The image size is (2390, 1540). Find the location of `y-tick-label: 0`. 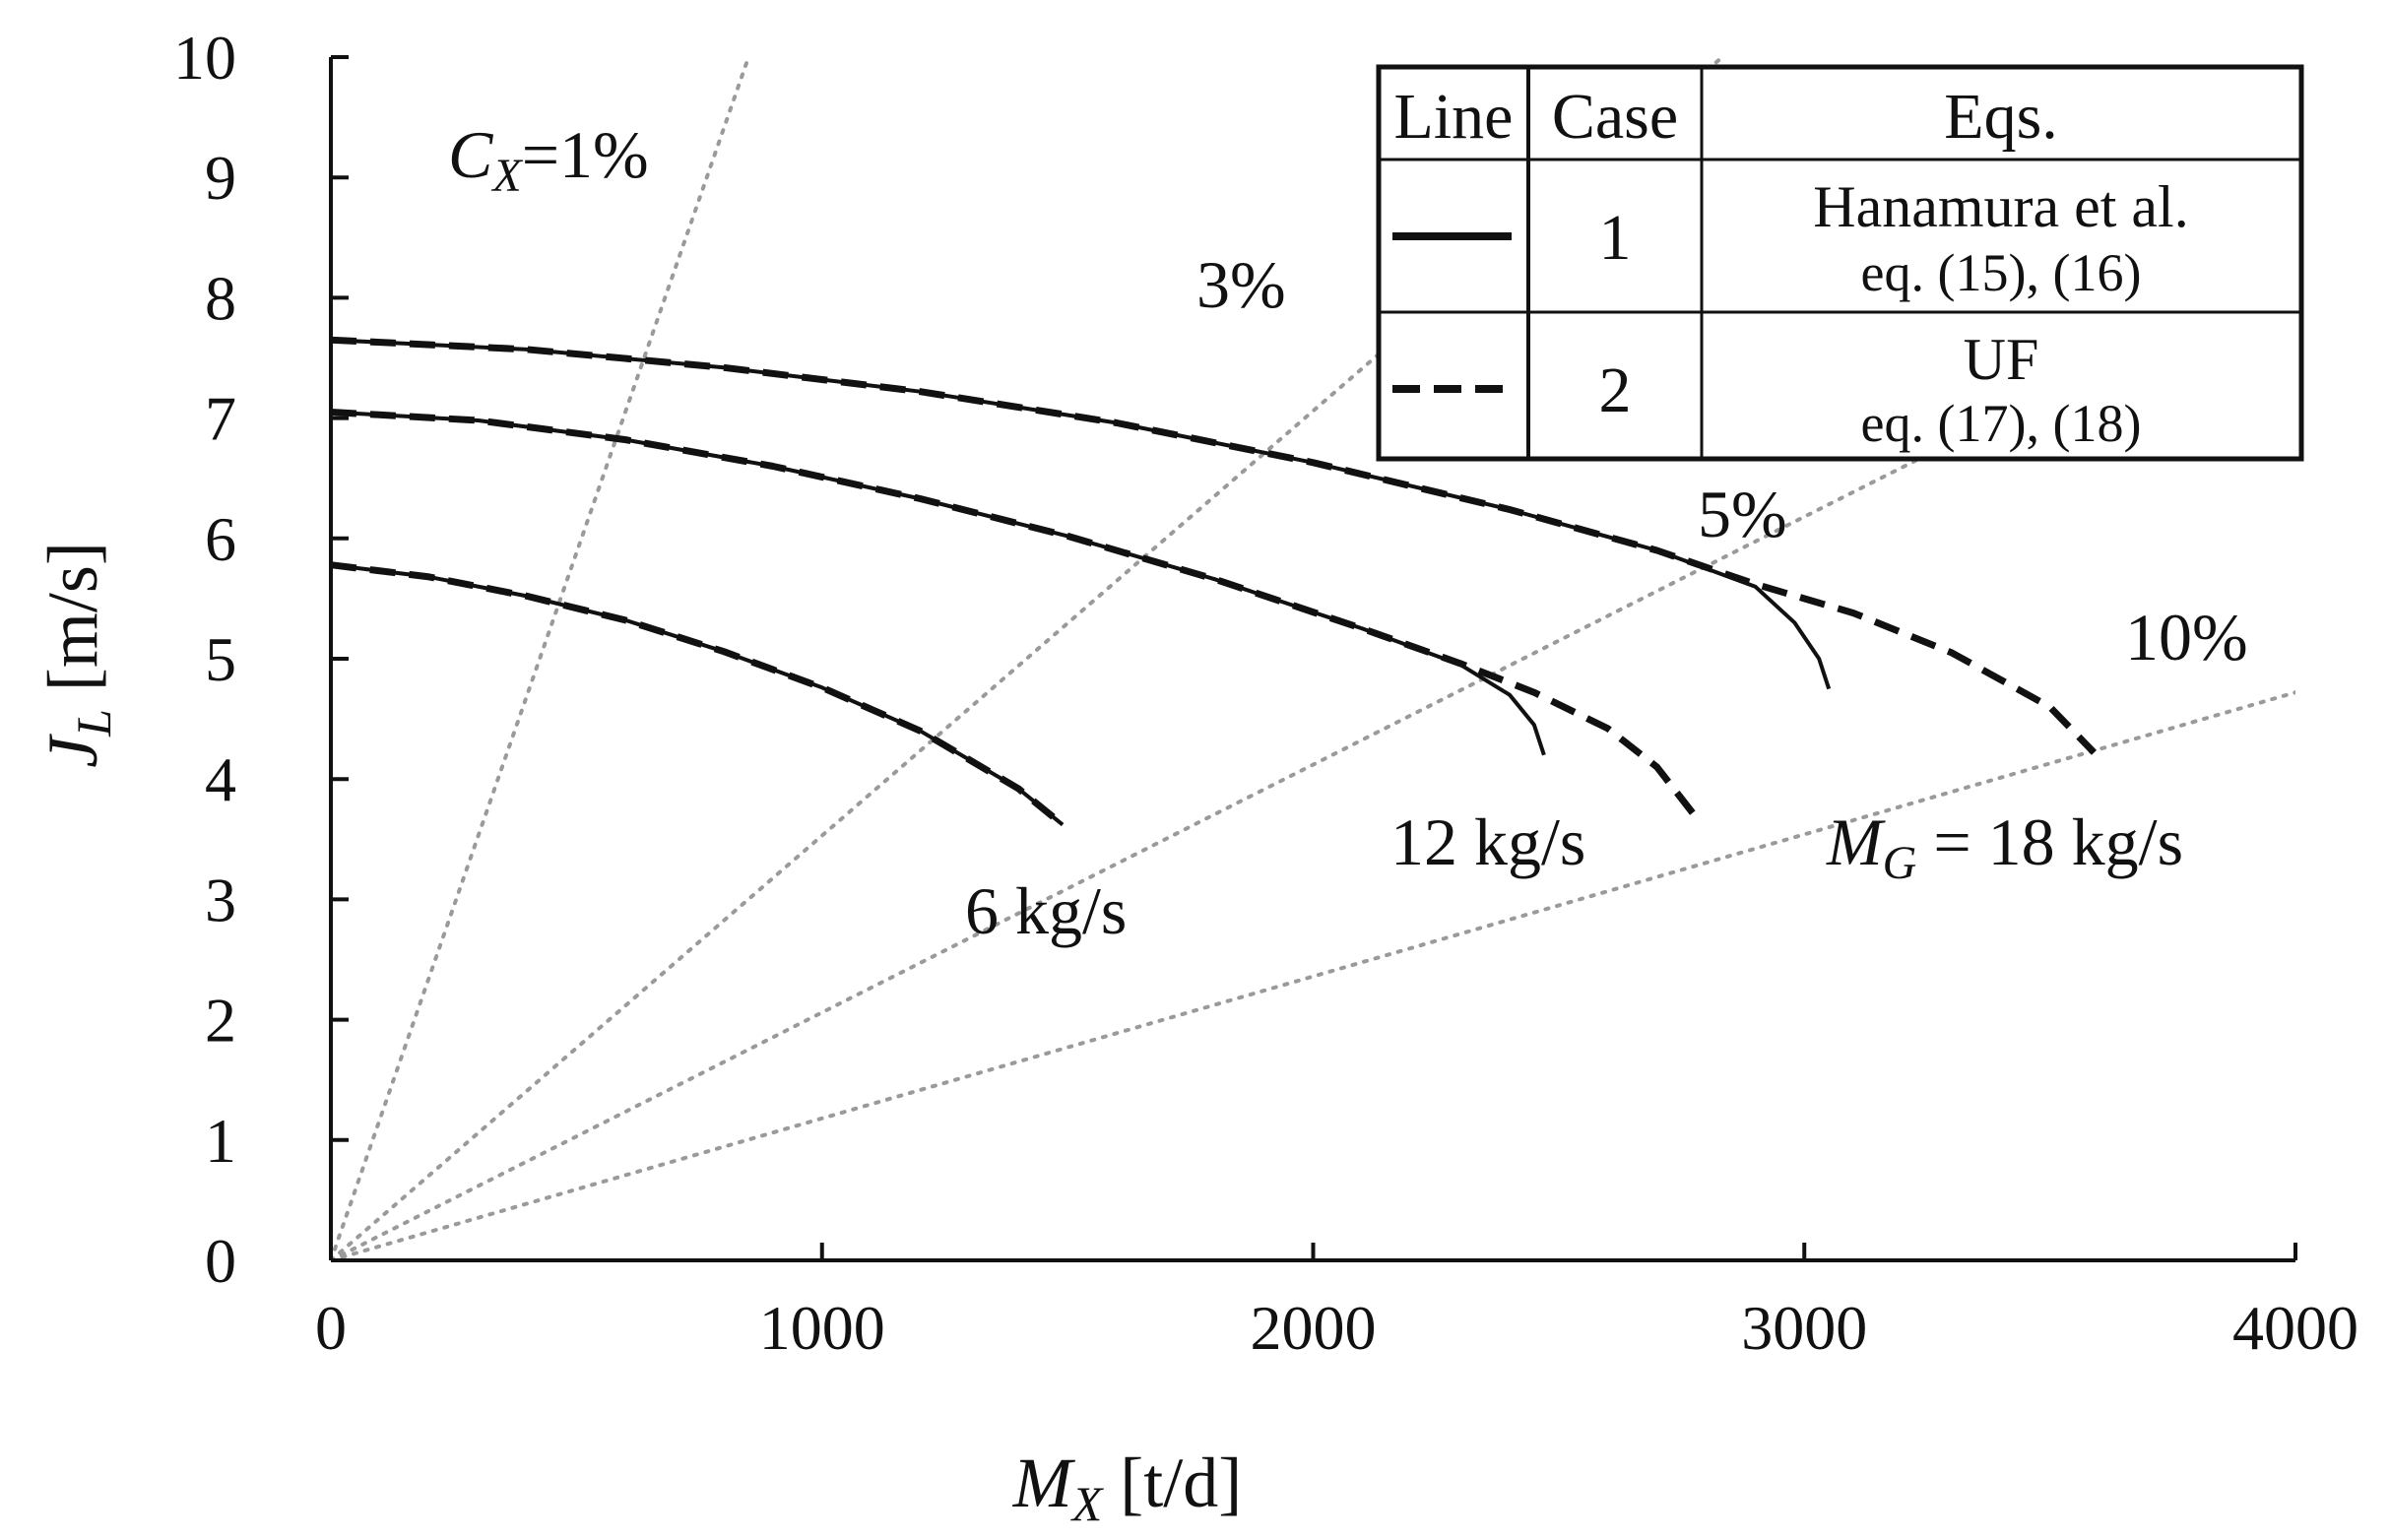

y-tick-label: 0 is located at coordinates (220, 1261).